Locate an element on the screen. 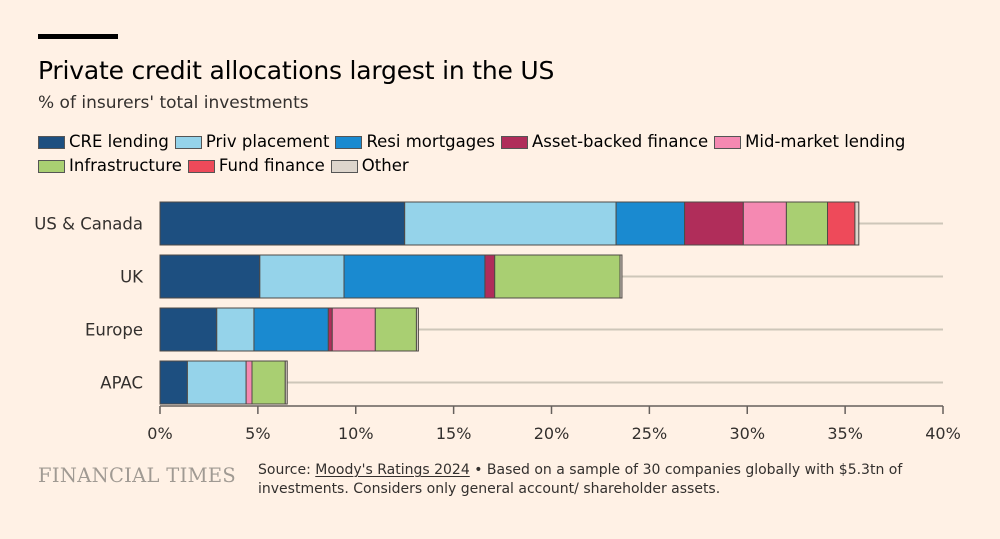 Image resolution: width=1000 pixels, height=539 pixels. legend-item-asset-backed-finance: Asset-backed finance is located at coordinates (604, 142).